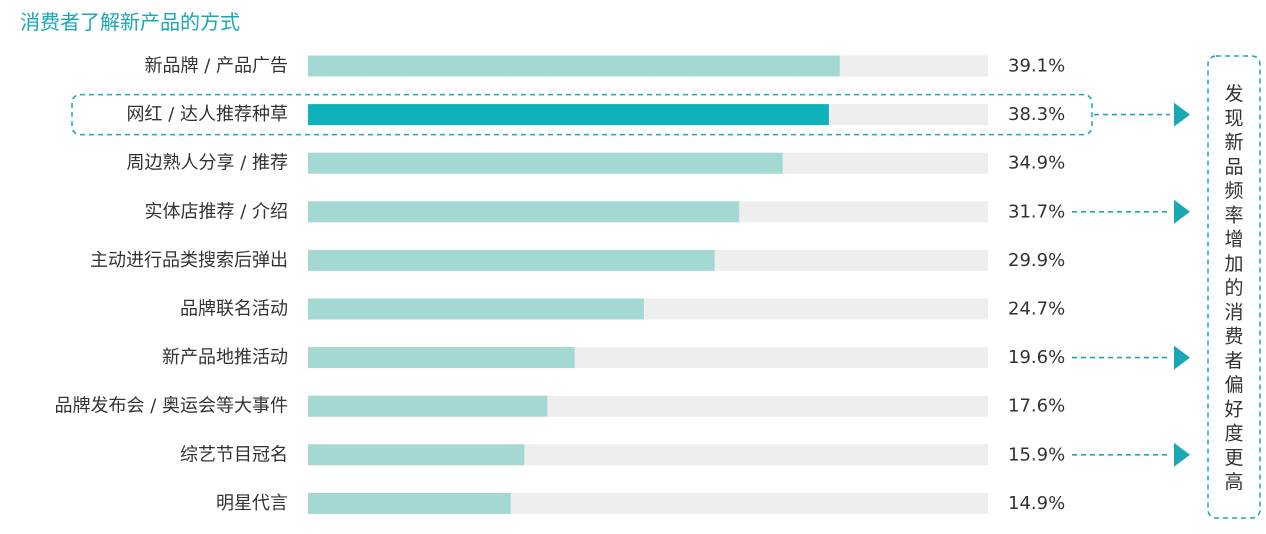 The image size is (1266, 534). I want to click on side-note-box, so click(1234, 287).